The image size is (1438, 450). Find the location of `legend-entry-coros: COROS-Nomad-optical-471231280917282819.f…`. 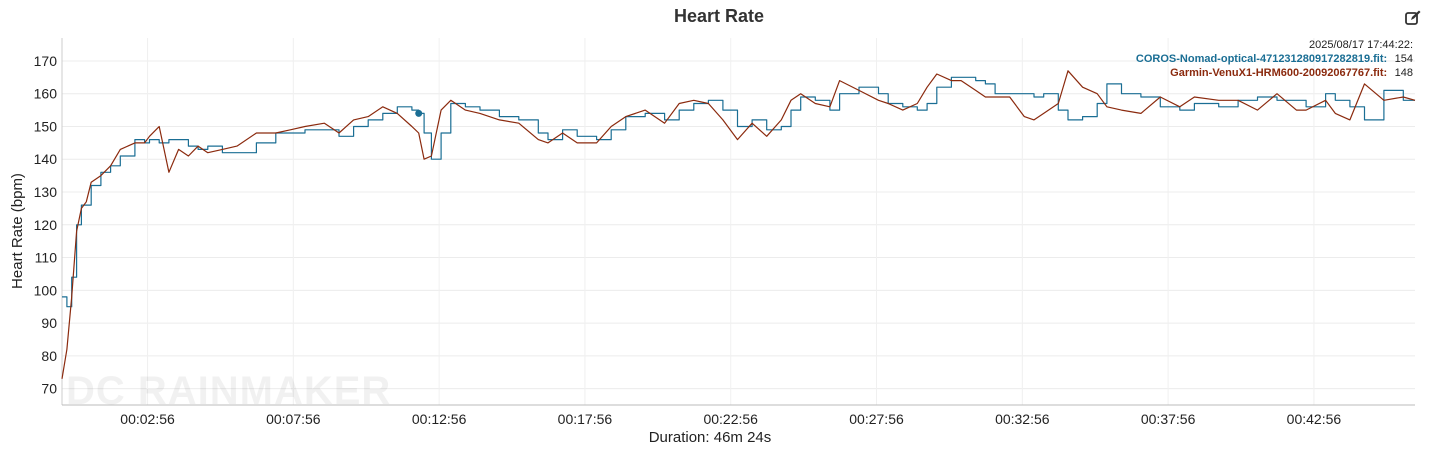

legend-entry-coros: COROS-Nomad-optical-471231280917282819.f… is located at coordinates (1274, 57).